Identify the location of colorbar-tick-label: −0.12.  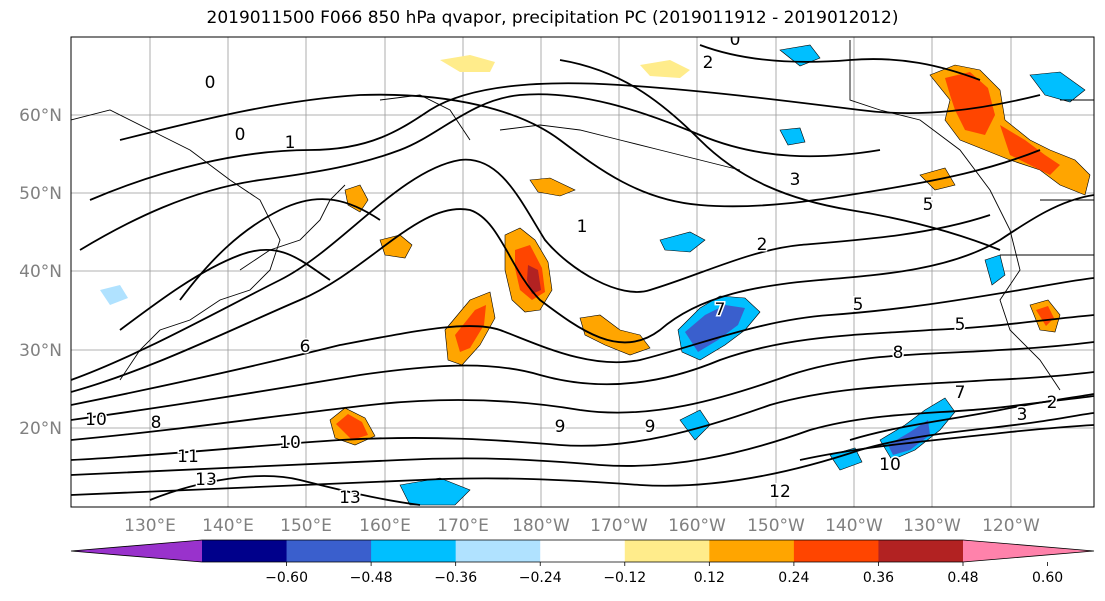
(624, 578).